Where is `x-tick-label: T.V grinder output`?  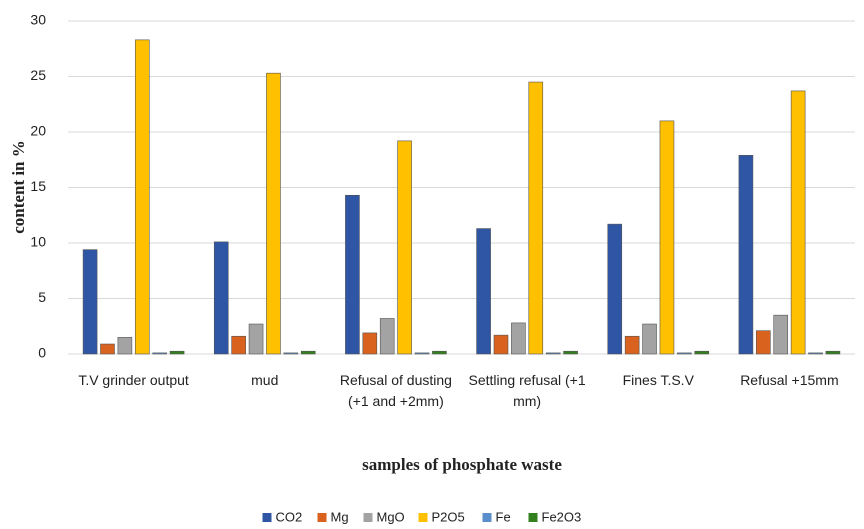
x-tick-label: T.V grinder output is located at coordinates (133, 380).